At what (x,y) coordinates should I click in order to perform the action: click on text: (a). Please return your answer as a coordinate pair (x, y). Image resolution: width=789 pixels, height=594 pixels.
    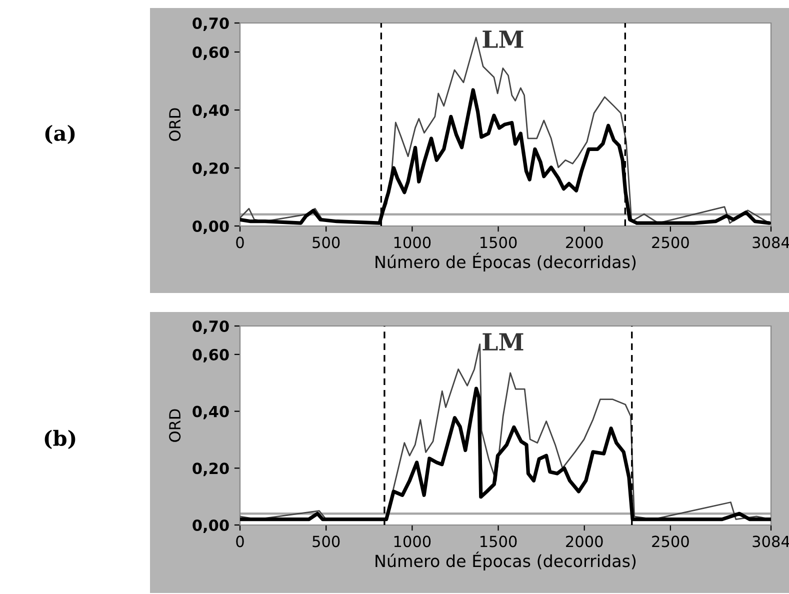
    Looking at the image, I should click on (60, 134).